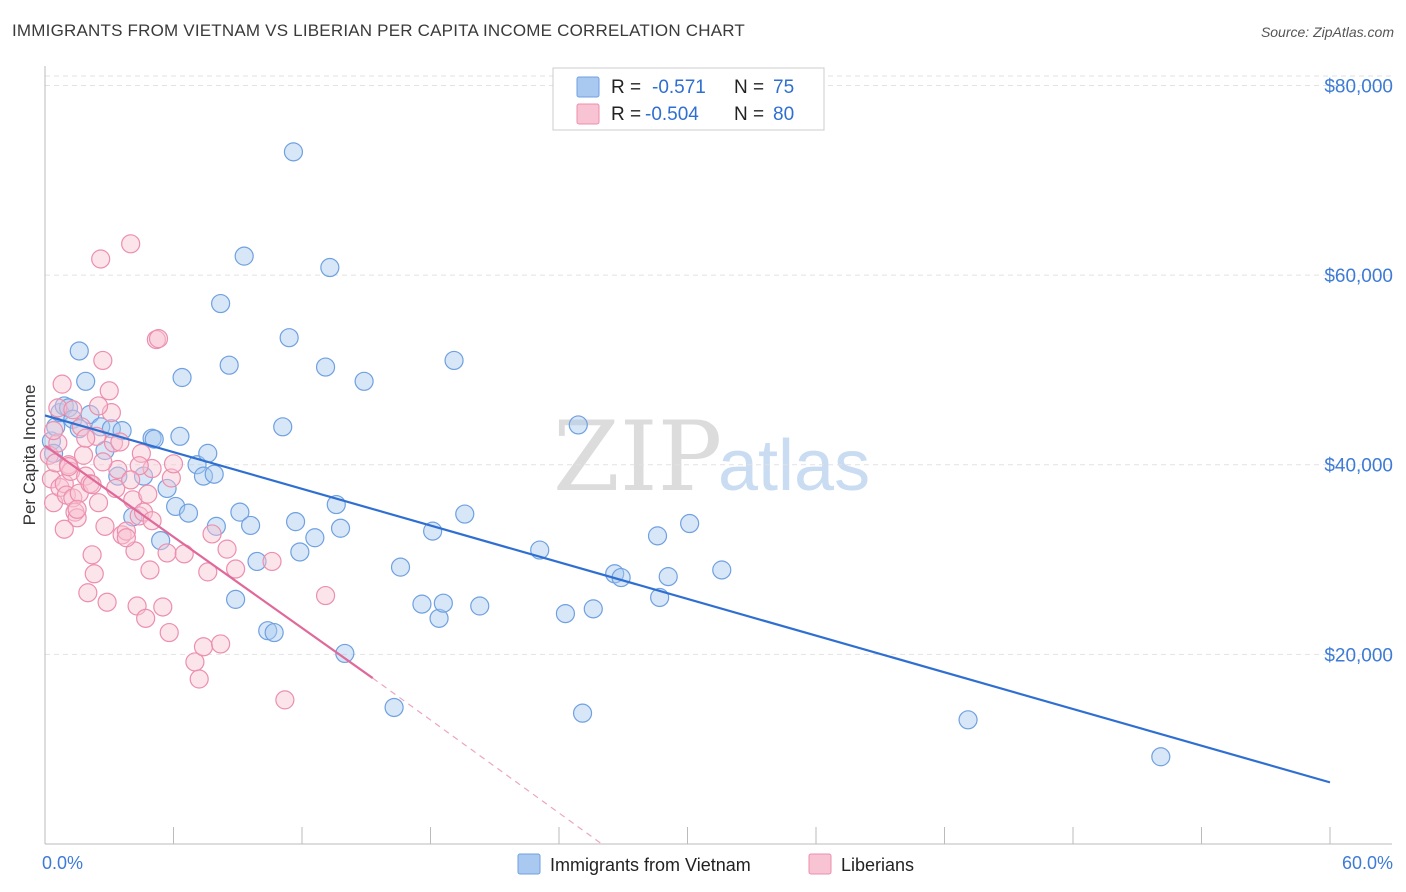  Describe the element at coordinates (1358, 86) in the screenshot. I see `y-tick-label: $80,000` at that location.